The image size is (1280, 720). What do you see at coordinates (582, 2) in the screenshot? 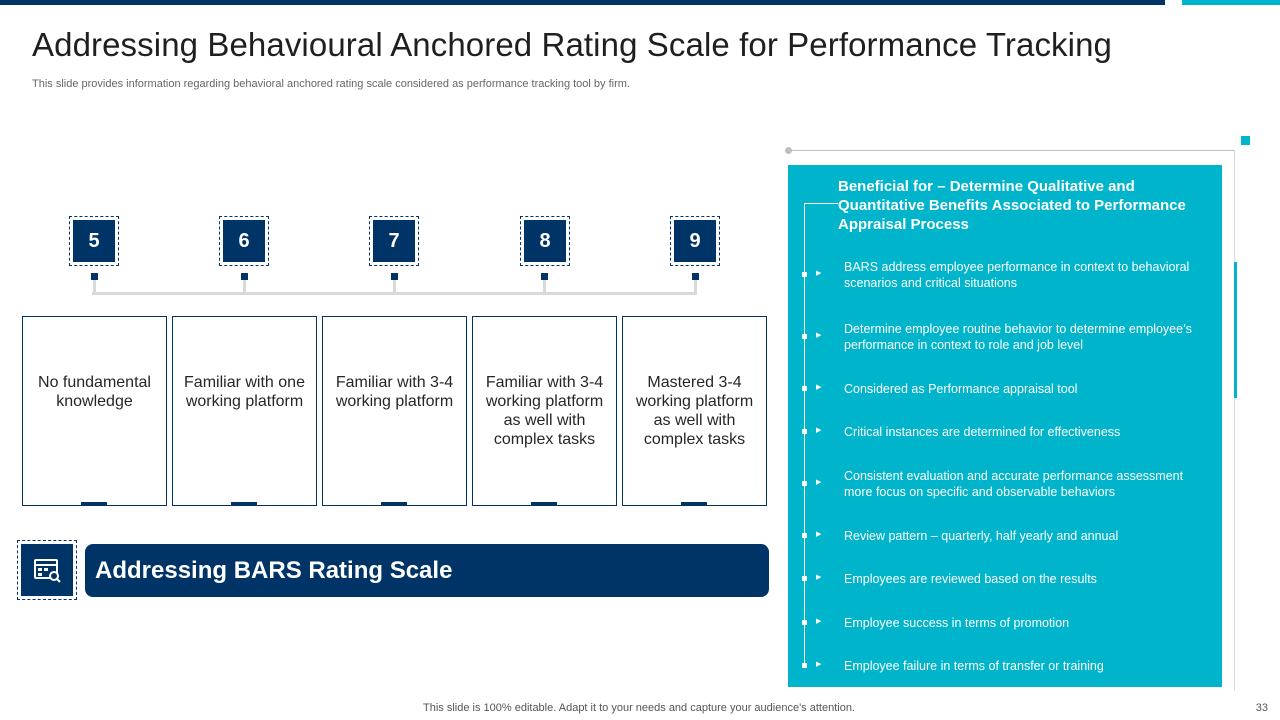
I see `top-accent-bar` at bounding box center [582, 2].